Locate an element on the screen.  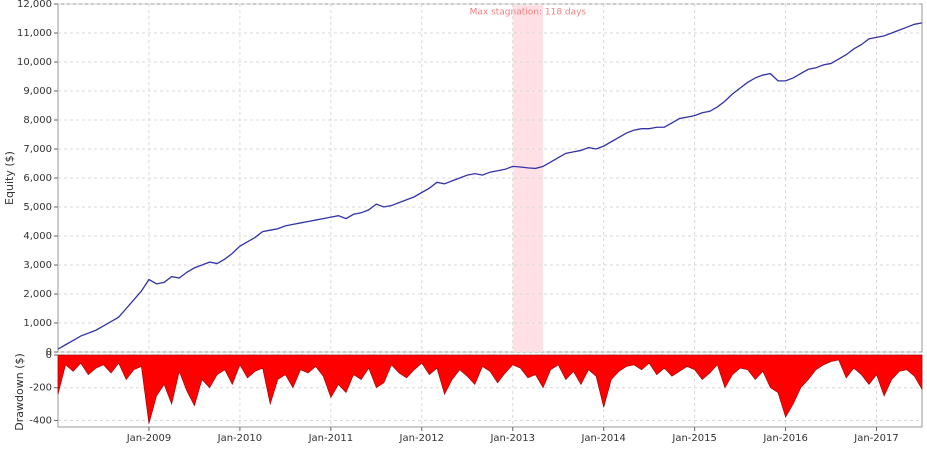
x-tick-label: Jan-2009 is located at coordinates (148, 438).